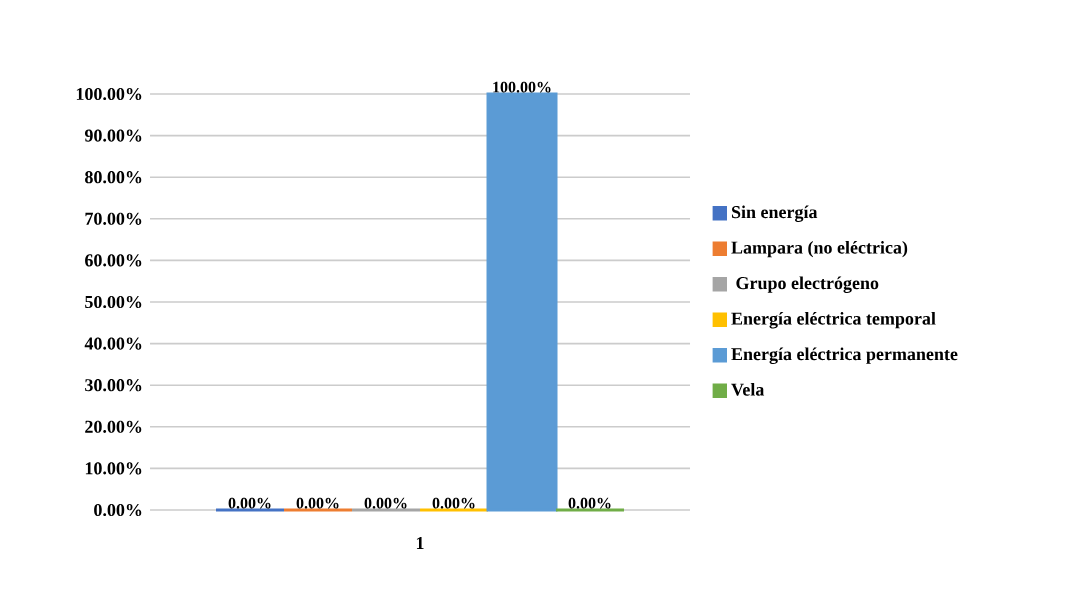  What do you see at coordinates (113, 260) in the screenshot?
I see `y-tick-label: 60.00%` at bounding box center [113, 260].